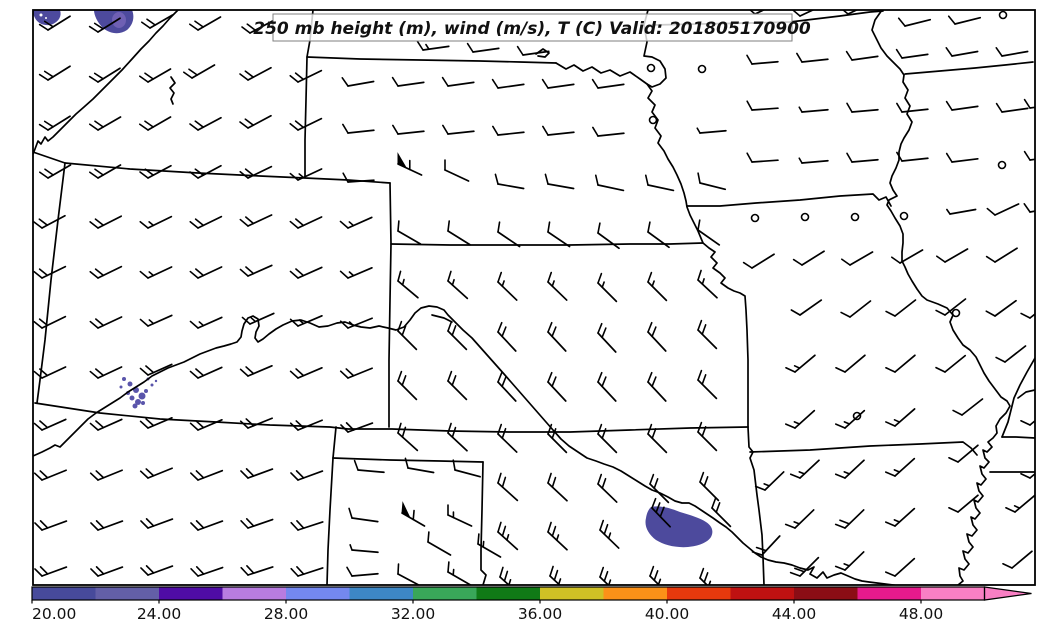 The height and width of the screenshot is (633, 1041). I want to click on wind-barb-pennant, so click(402, 160).